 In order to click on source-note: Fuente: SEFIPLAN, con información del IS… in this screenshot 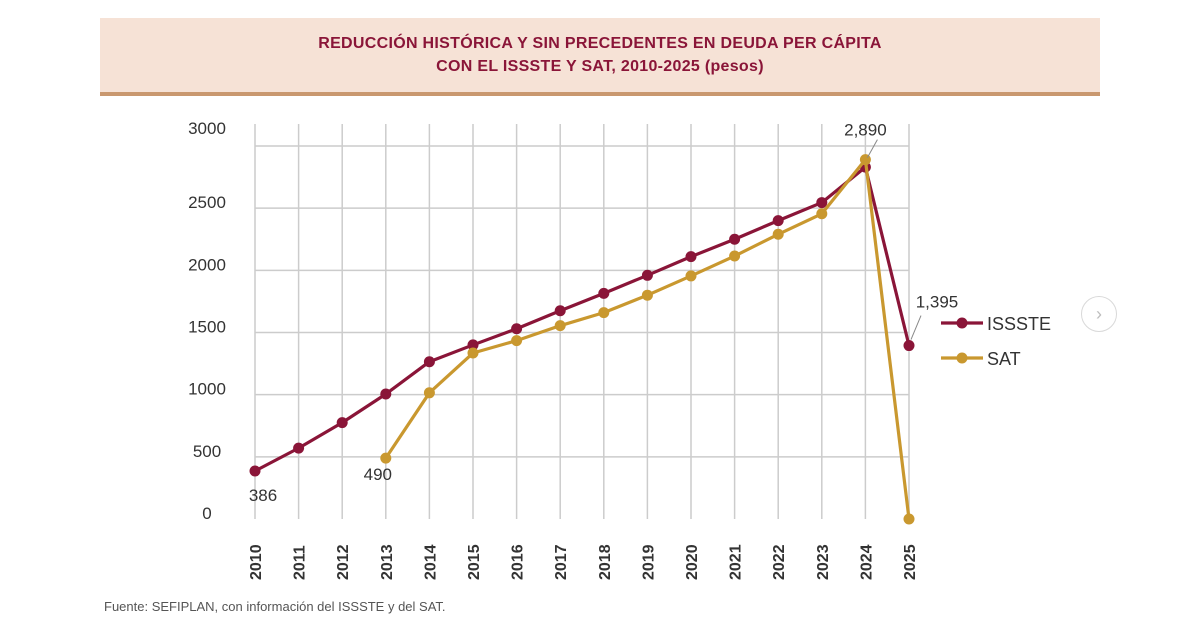, I will do `click(275, 606)`.